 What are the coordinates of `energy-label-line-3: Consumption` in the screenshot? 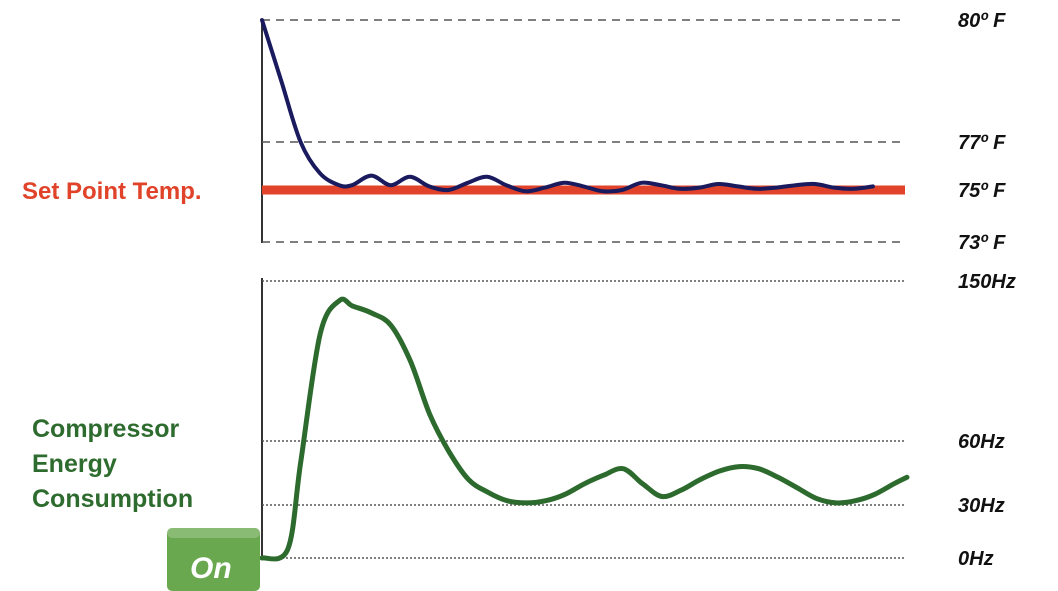 It's located at (112, 499).